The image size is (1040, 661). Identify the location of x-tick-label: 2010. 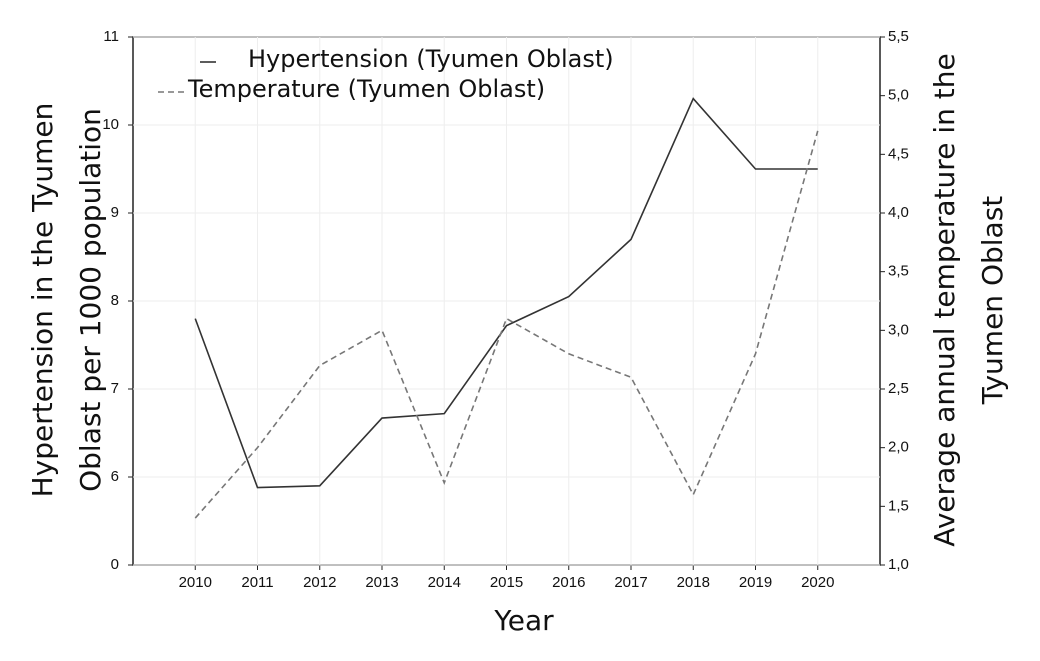
(195, 582).